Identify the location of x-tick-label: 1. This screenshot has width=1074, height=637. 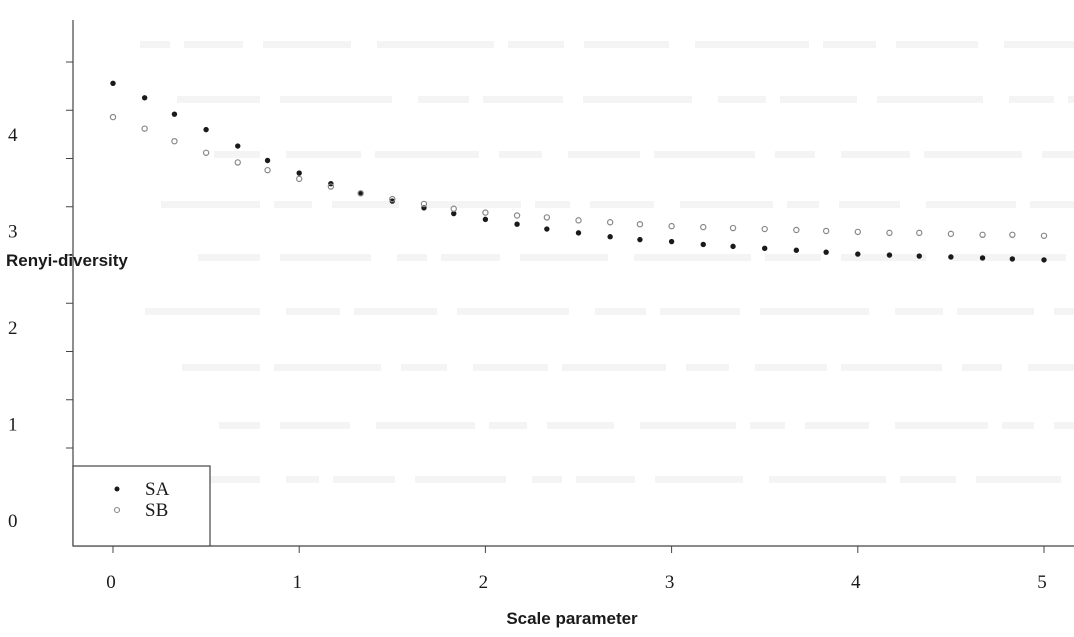
(297, 582).